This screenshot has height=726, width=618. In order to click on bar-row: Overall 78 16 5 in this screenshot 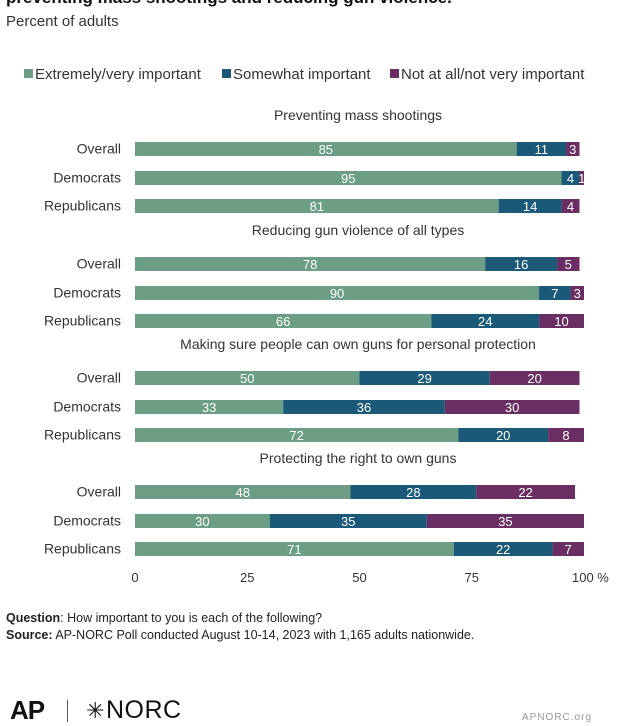, I will do `click(328, 264)`.